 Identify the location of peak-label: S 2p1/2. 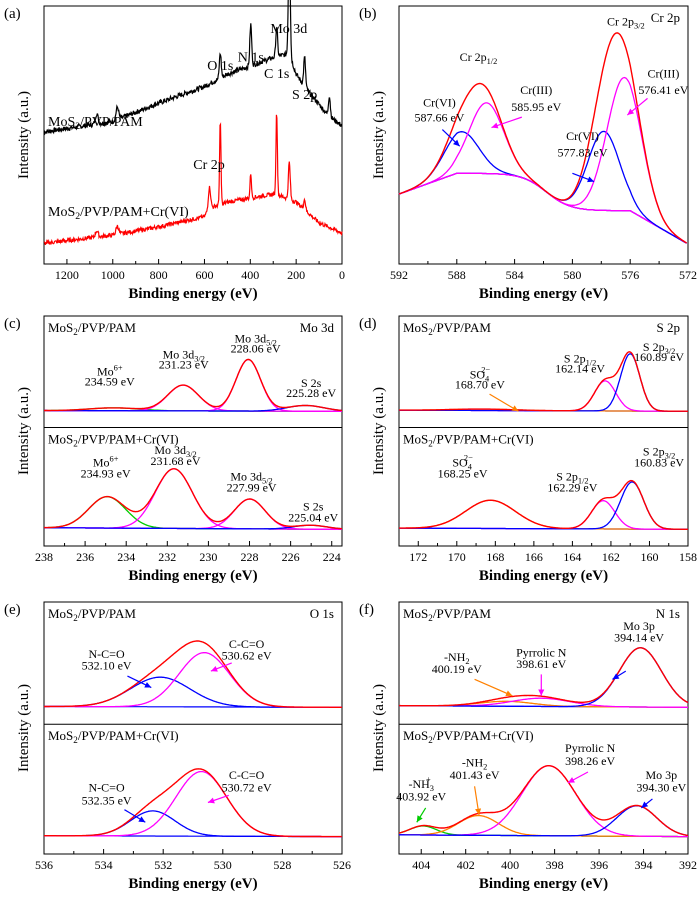
(580, 360).